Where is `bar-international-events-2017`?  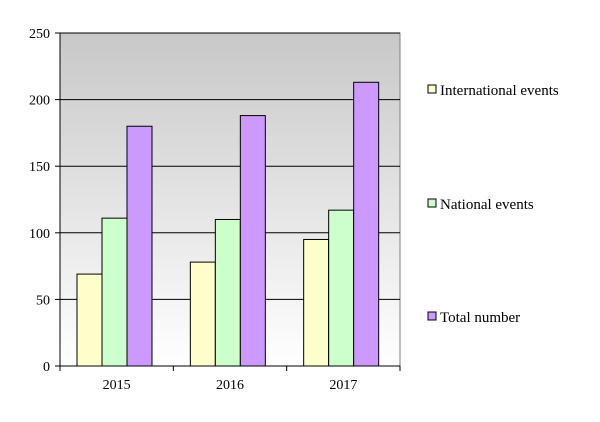
bar-international-events-2017 is located at coordinates (316, 302).